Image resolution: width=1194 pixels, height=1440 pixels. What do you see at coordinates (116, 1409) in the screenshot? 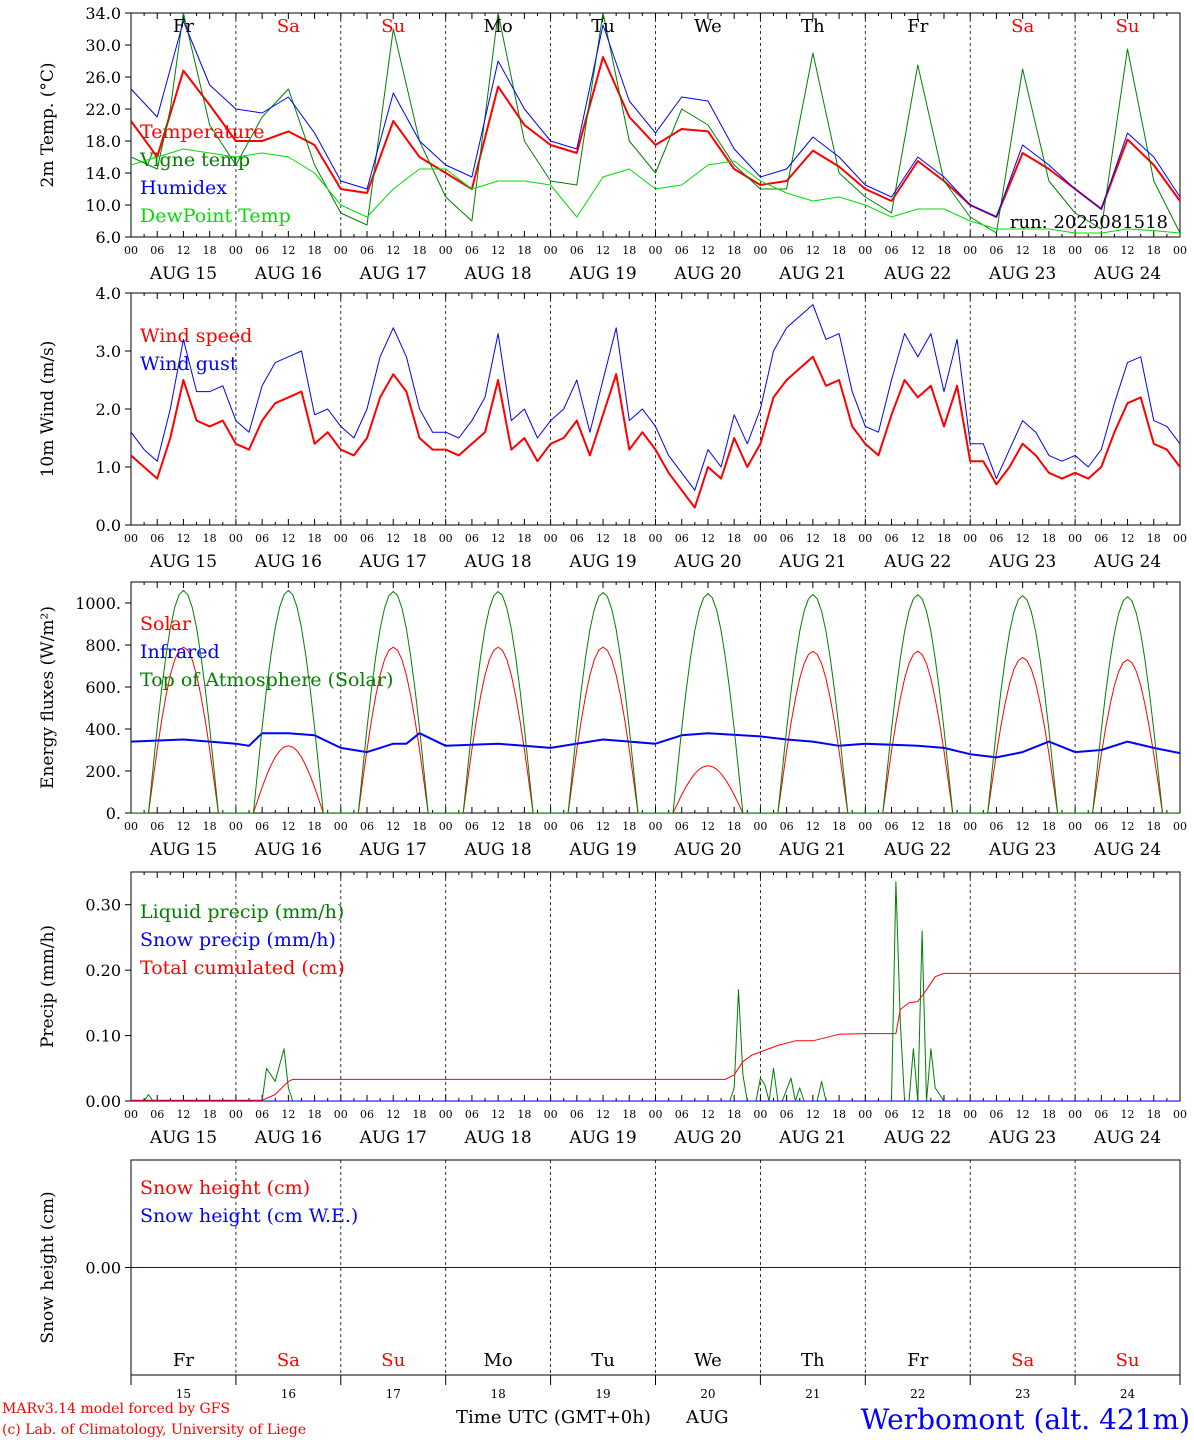
I see `model-credit: MARv3.14 model forced by GFS` at bounding box center [116, 1409].